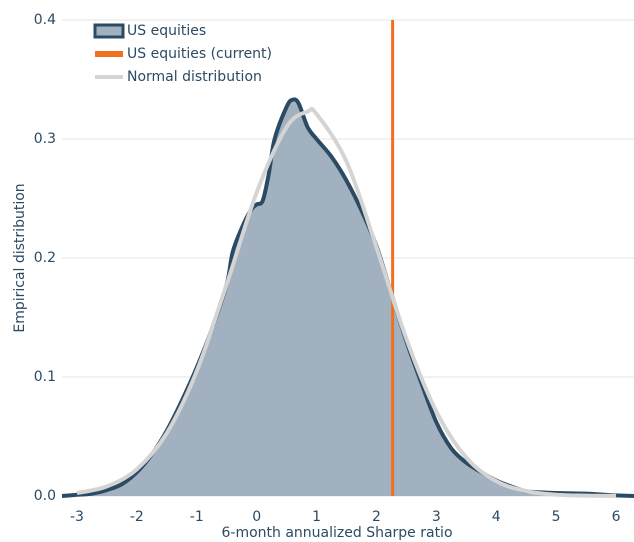 The height and width of the screenshot is (542, 634). Describe the element at coordinates (197, 517) in the screenshot. I see `x-tick-label: -1` at that location.